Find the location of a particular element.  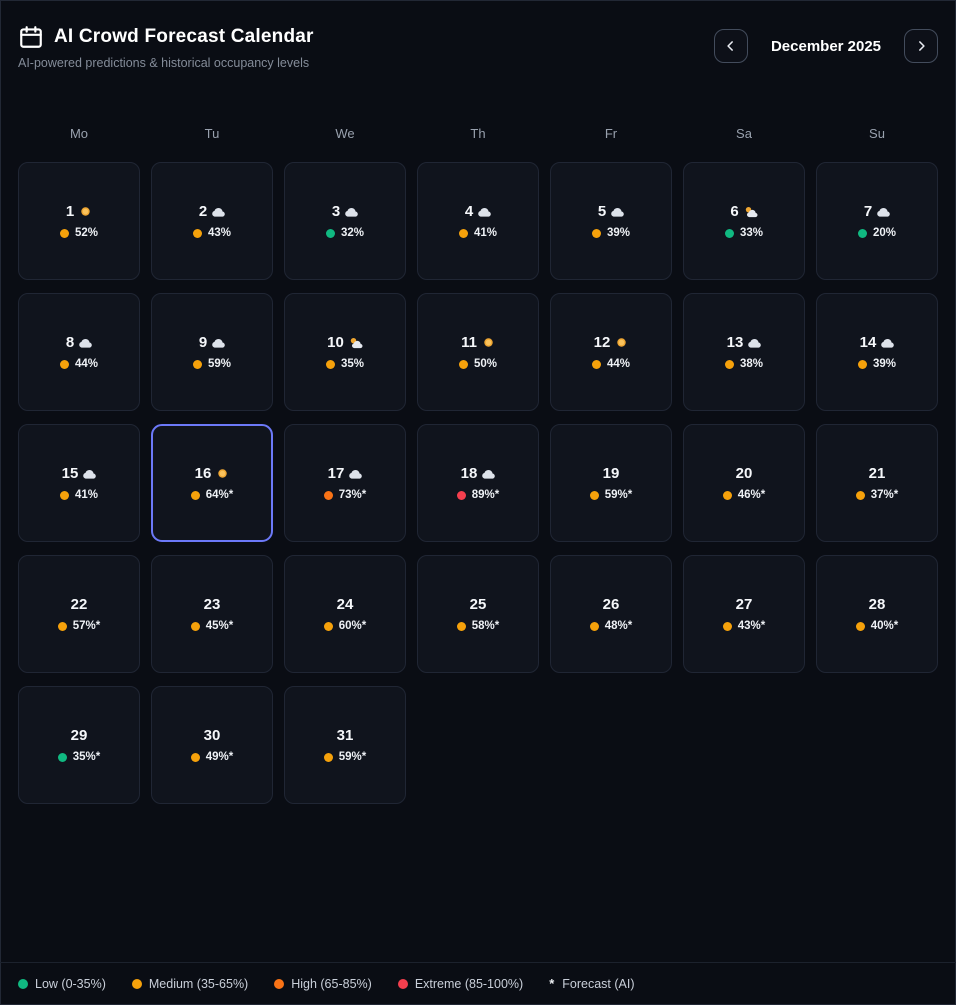

day-cell-19: 19 59%* is located at coordinates (611, 483).